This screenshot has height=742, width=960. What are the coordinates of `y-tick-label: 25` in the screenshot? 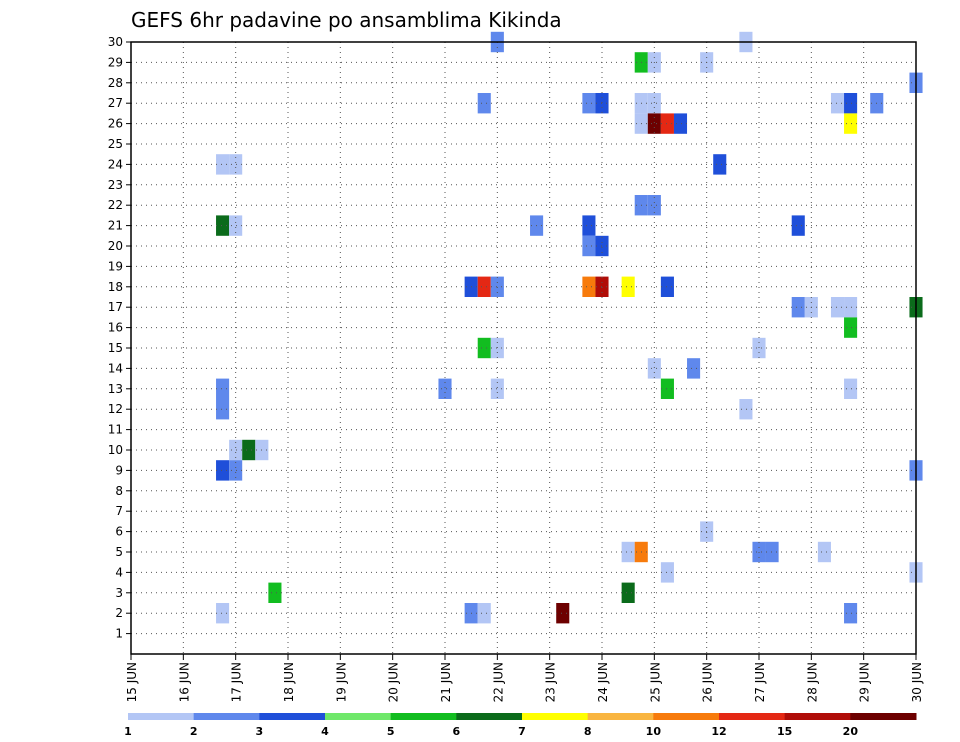 It's located at (115, 144).